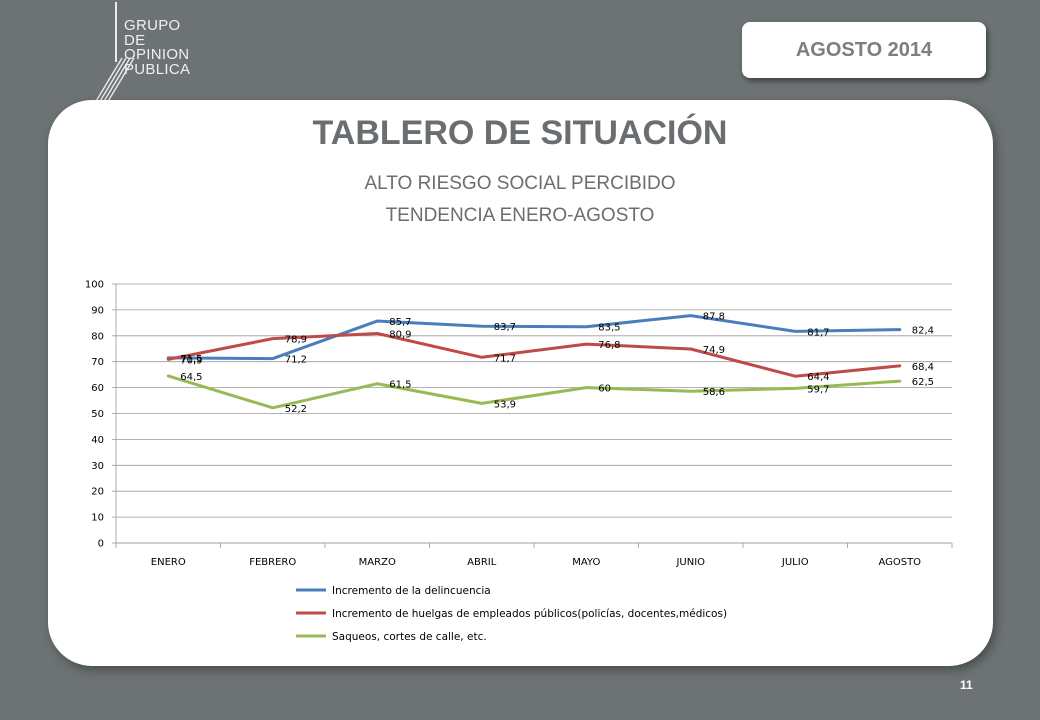  Describe the element at coordinates (400, 385) in the screenshot. I see `data-label: 61,5` at that location.